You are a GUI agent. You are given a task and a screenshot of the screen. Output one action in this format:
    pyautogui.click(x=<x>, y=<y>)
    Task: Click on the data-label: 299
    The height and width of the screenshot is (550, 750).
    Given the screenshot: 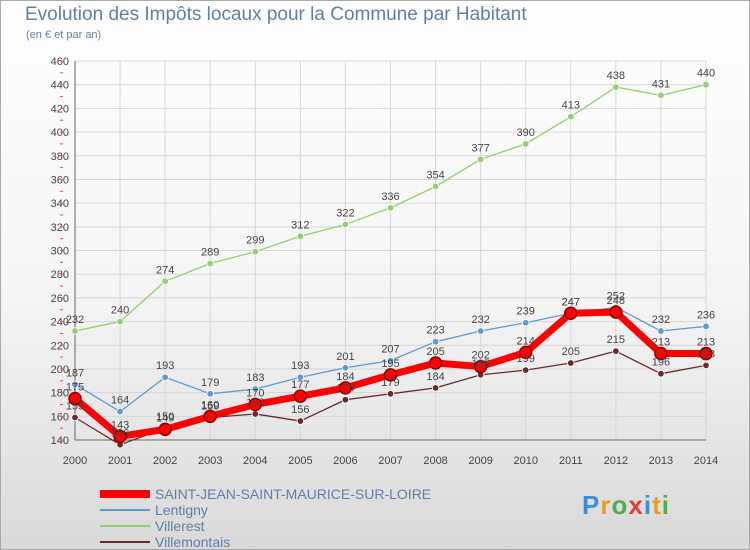 What is the action you would take?
    pyautogui.click(x=255, y=241)
    